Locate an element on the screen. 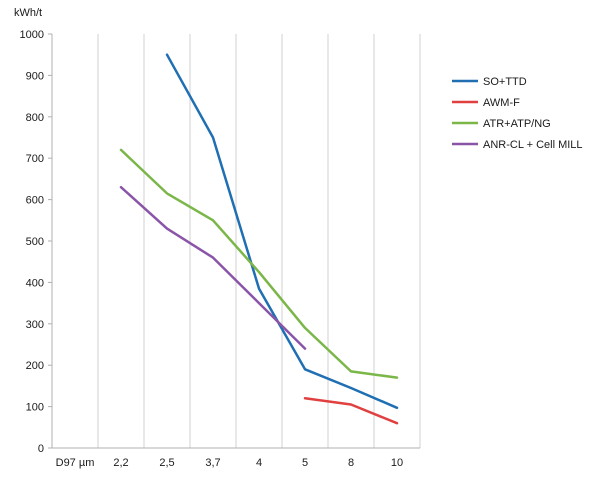  y-tick-label: 1000 is located at coordinates (32, 35).